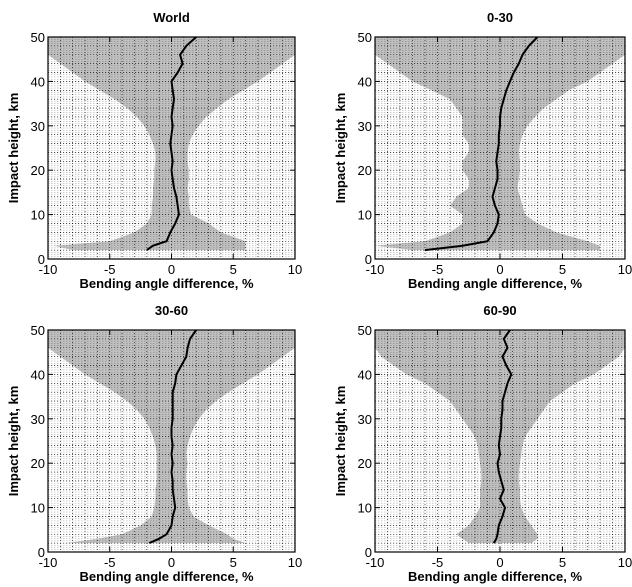 The height and width of the screenshot is (587, 632). I want to click on panel-title: World, so click(171, 17).